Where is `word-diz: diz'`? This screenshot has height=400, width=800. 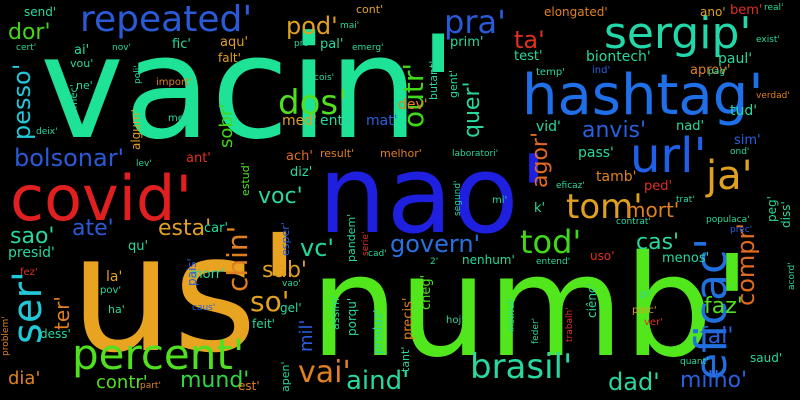 word-diz: diz' is located at coordinates (301, 172).